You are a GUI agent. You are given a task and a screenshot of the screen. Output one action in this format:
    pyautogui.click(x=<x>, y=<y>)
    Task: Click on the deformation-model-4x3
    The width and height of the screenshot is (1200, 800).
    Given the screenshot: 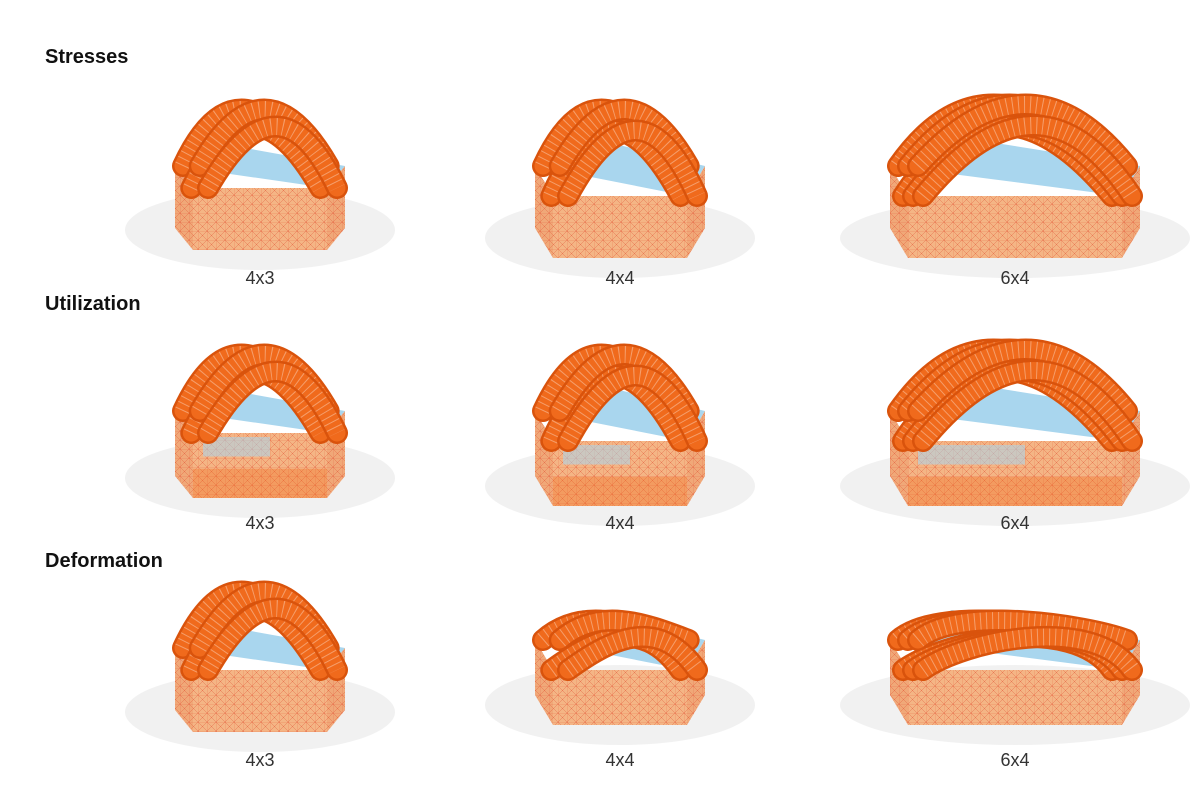 What is the action you would take?
    pyautogui.click(x=260, y=666)
    